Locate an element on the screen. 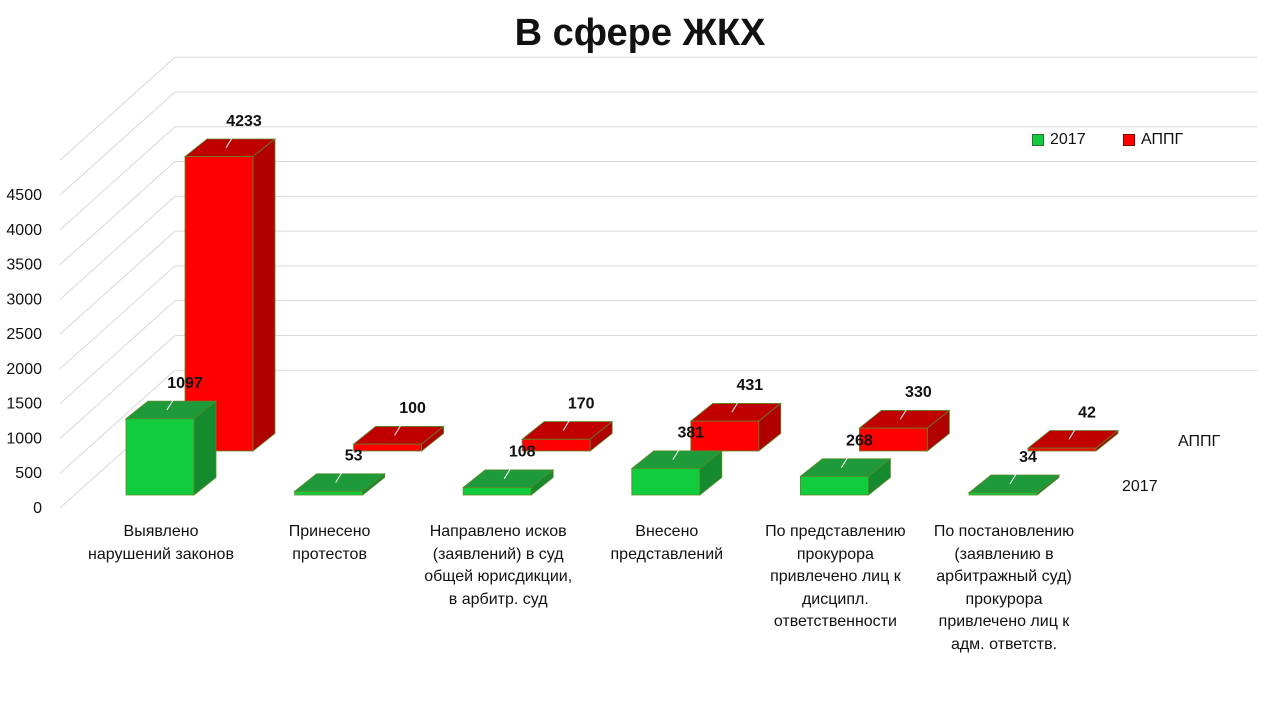 The width and height of the screenshot is (1280, 720). y-tick-labels-layer: 0 500 1000 1500 2000 2500 3000 3500 4000 4500 is located at coordinates (24, 352).